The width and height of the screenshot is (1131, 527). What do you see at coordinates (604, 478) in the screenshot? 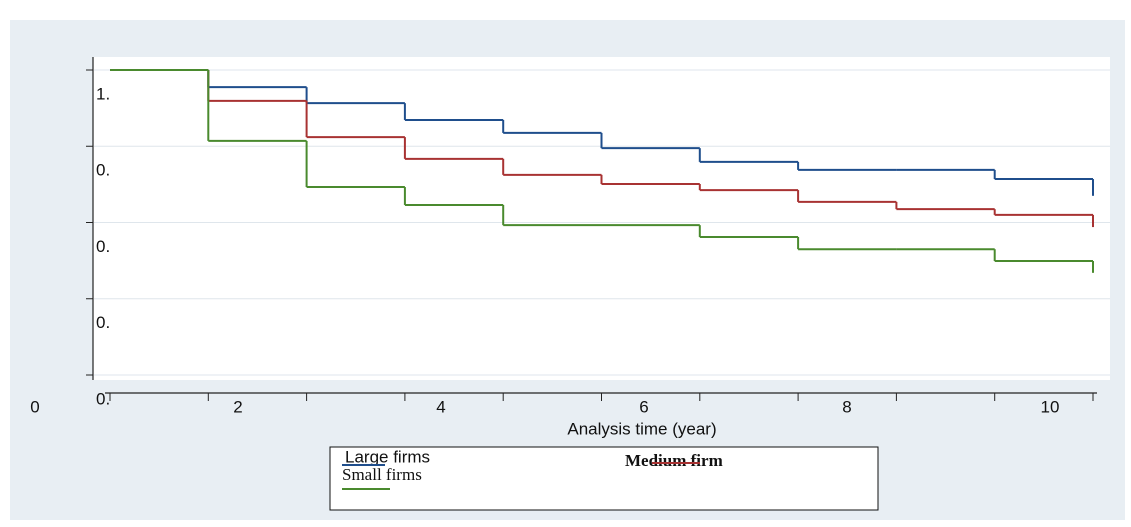
I see `legend` at bounding box center [604, 478].